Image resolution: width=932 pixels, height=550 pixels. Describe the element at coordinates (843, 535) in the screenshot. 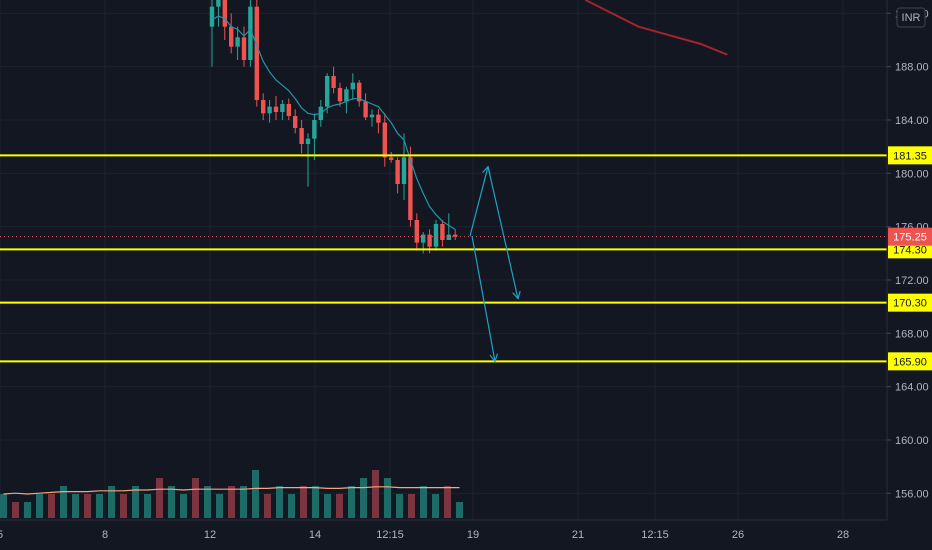

I see `x-tick-label: 28` at that location.